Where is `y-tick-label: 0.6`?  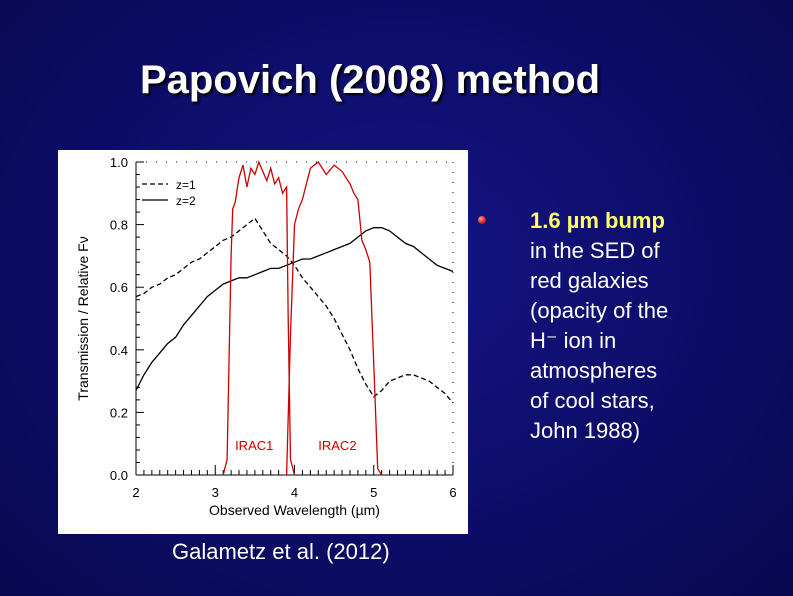 y-tick-label: 0.6 is located at coordinates (119, 287).